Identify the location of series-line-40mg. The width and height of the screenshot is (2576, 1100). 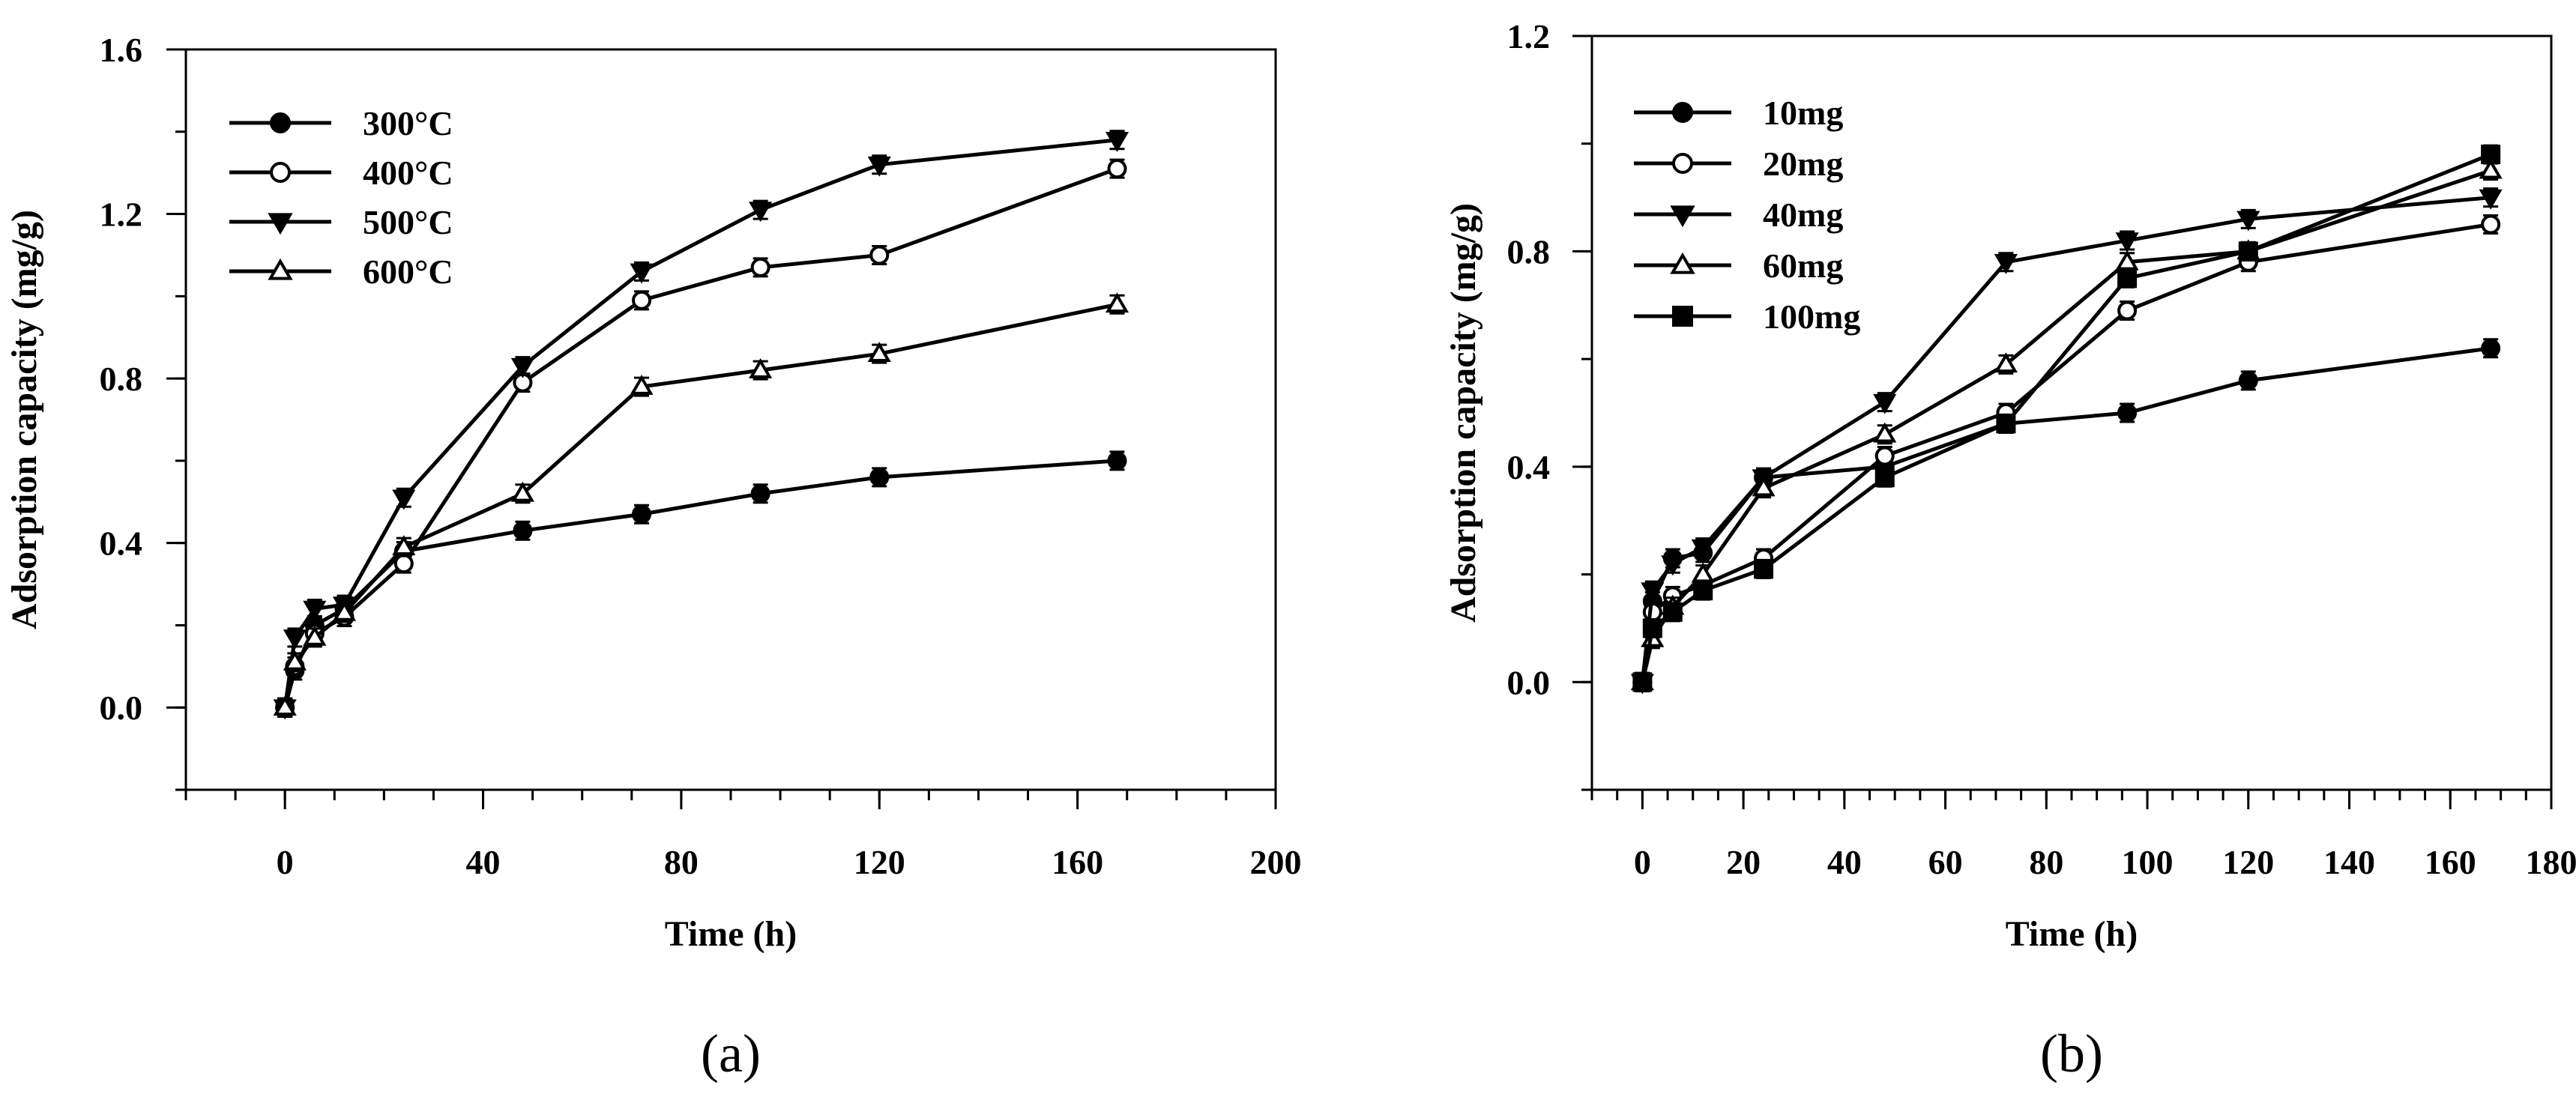
(2065, 439).